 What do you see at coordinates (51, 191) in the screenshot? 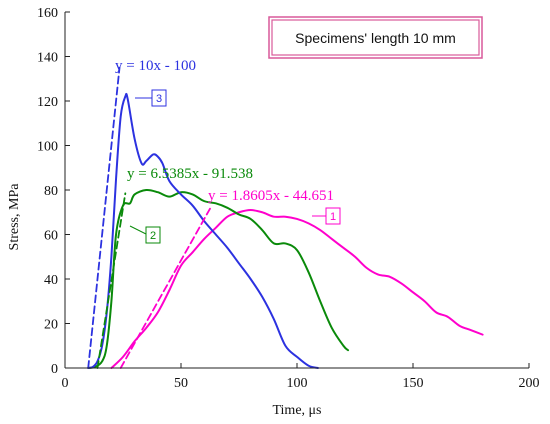
I see `y-tick-label: 80` at bounding box center [51, 191].